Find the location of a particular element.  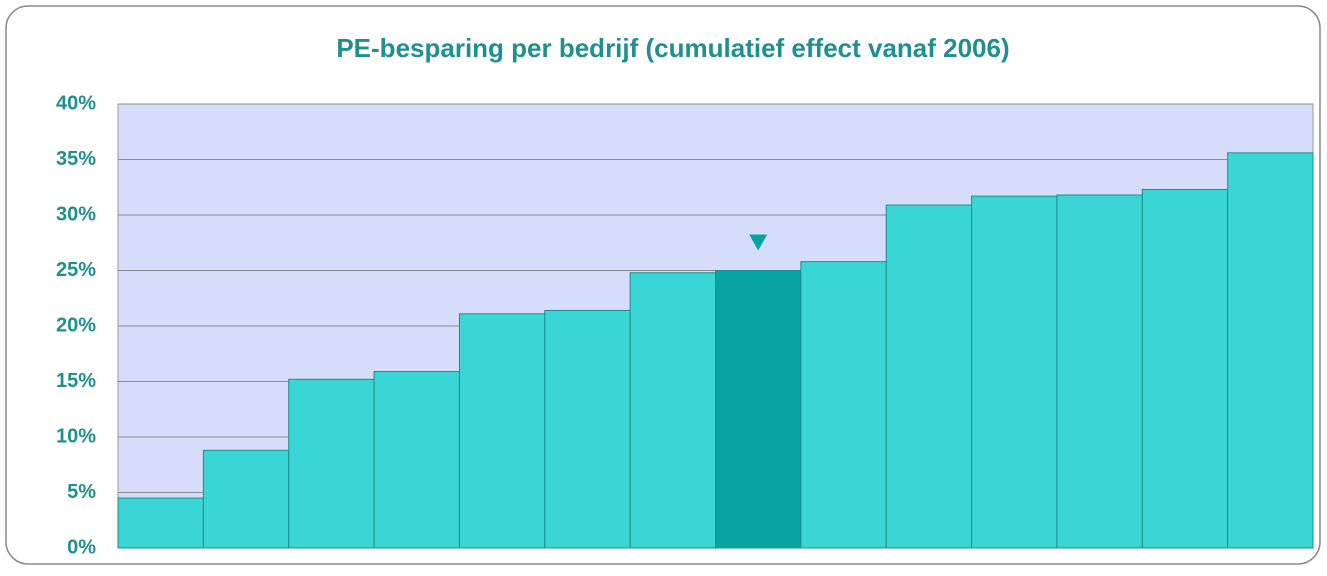

highlight-marker is located at coordinates (758, 242).